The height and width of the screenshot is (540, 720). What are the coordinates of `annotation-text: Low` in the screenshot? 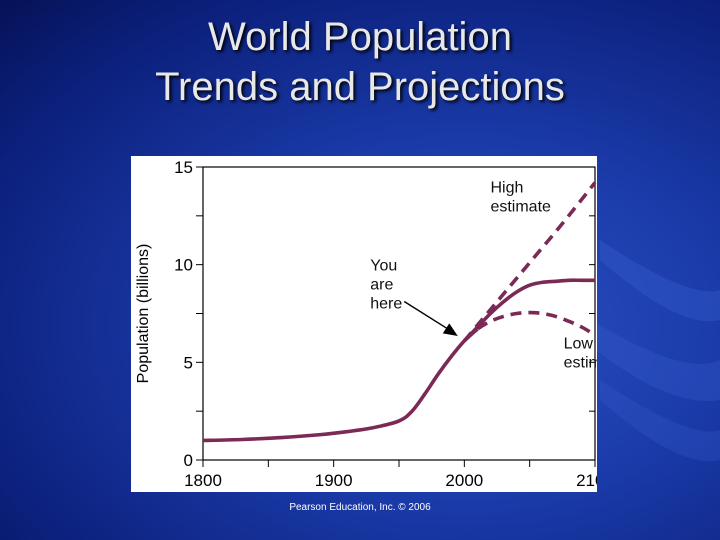 It's located at (579, 344).